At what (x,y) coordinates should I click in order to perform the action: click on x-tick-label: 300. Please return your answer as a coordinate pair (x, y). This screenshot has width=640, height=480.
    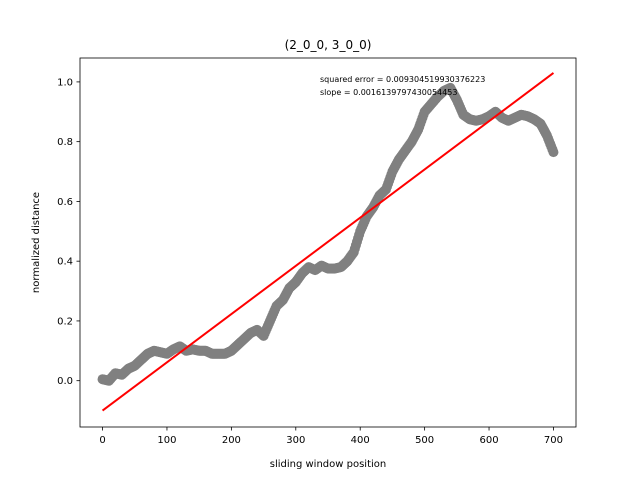
    Looking at the image, I should click on (295, 440).